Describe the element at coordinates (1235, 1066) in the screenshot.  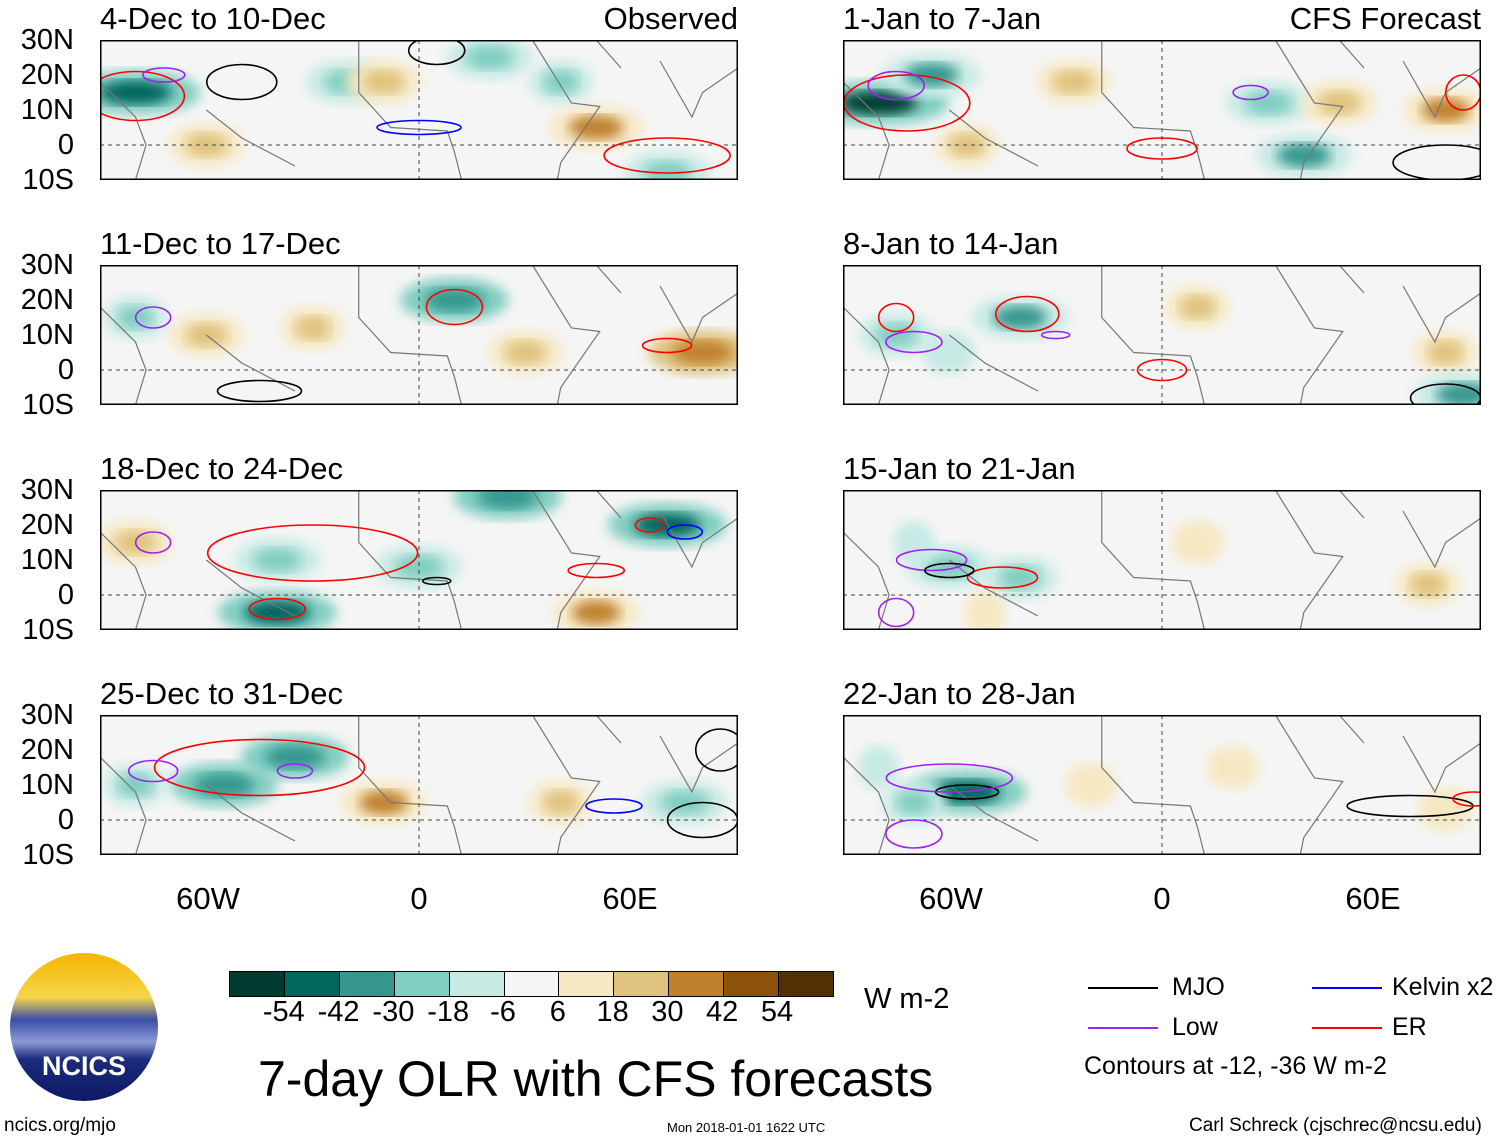
I see `legend-note: Contours at -12, -36 W m-2` at that location.